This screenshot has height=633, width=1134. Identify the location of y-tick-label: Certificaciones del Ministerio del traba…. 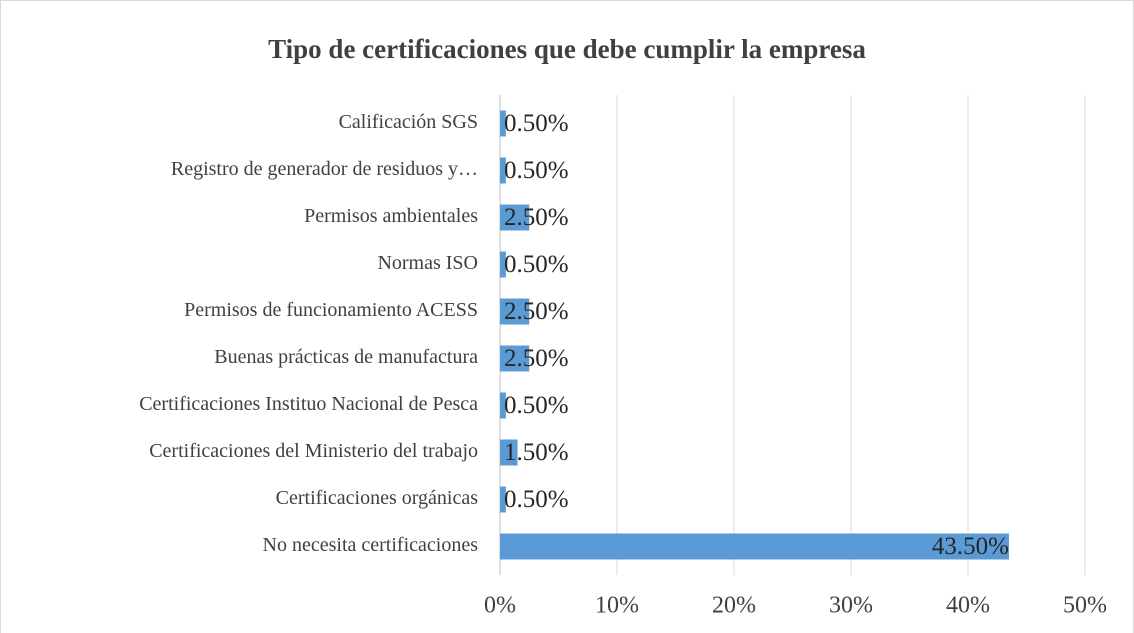
(313, 451).